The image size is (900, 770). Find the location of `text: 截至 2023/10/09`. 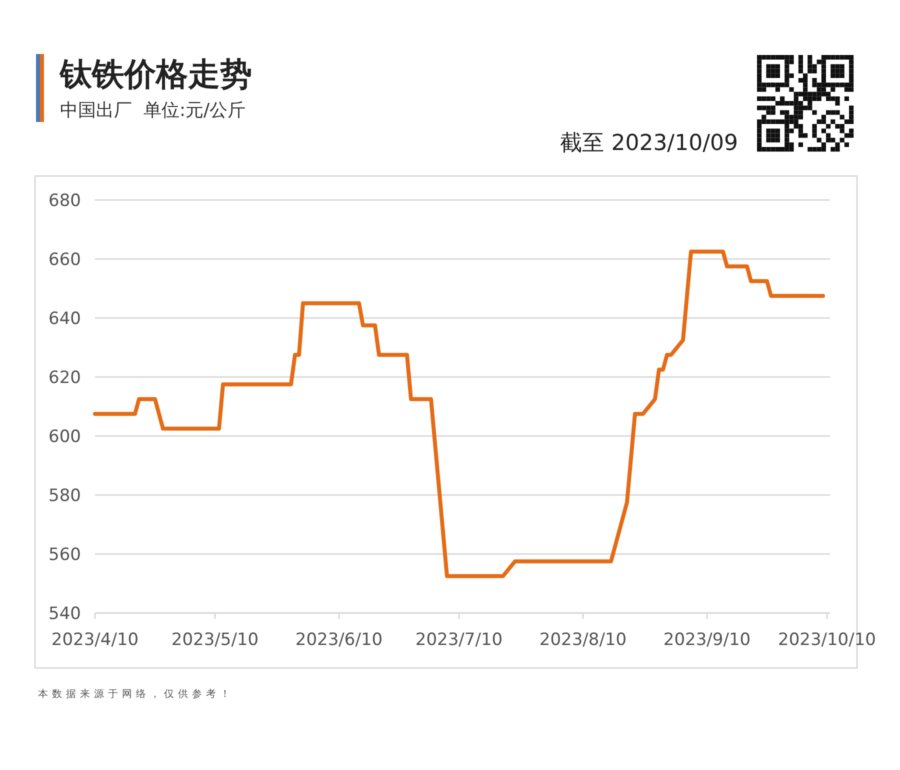

text: 截至 2023/10/09 is located at coordinates (649, 143).